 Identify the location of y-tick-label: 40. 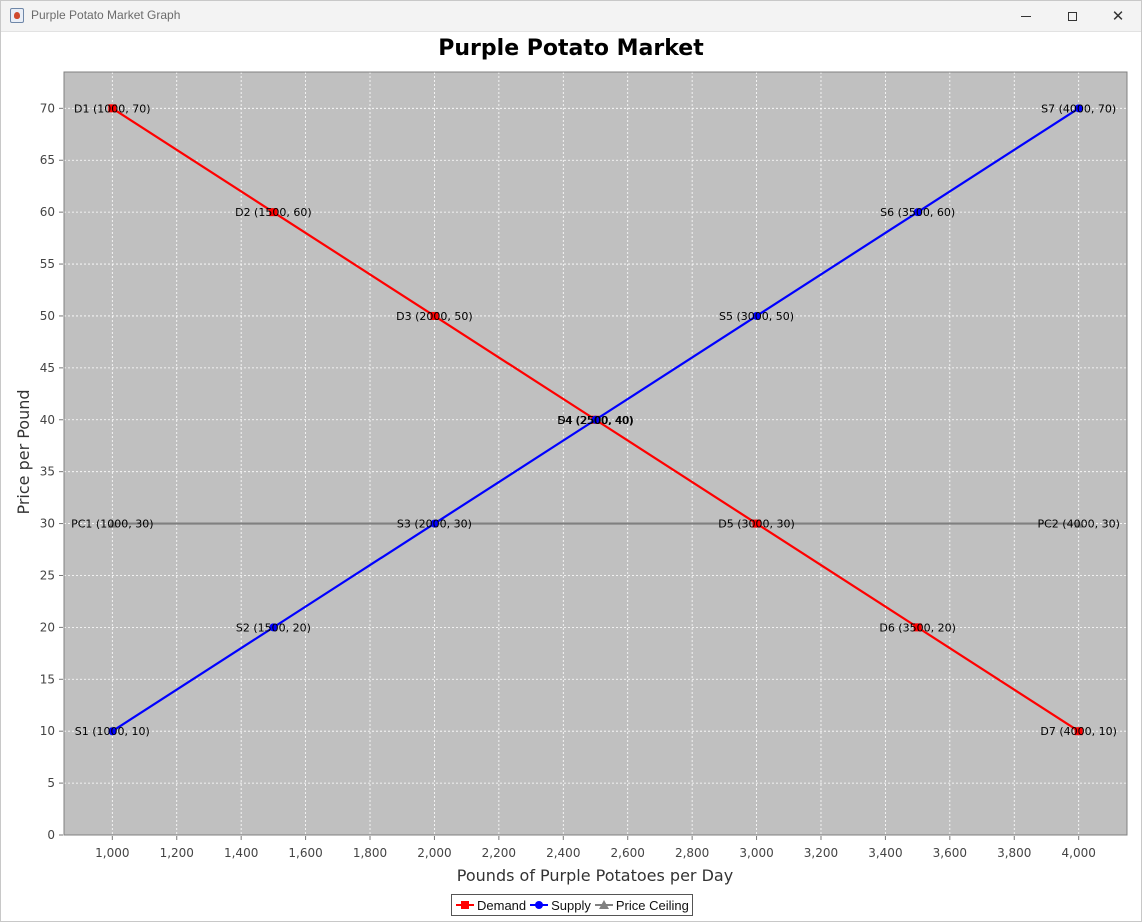
(47, 420).